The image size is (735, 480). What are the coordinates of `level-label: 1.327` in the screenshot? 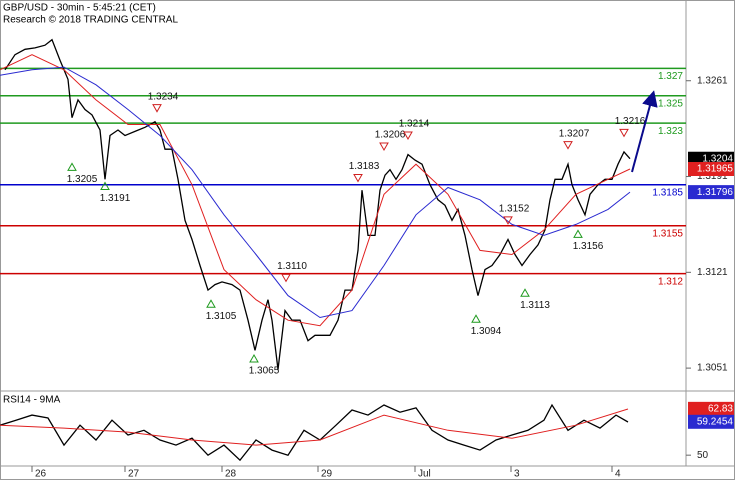 It's located at (670, 76).